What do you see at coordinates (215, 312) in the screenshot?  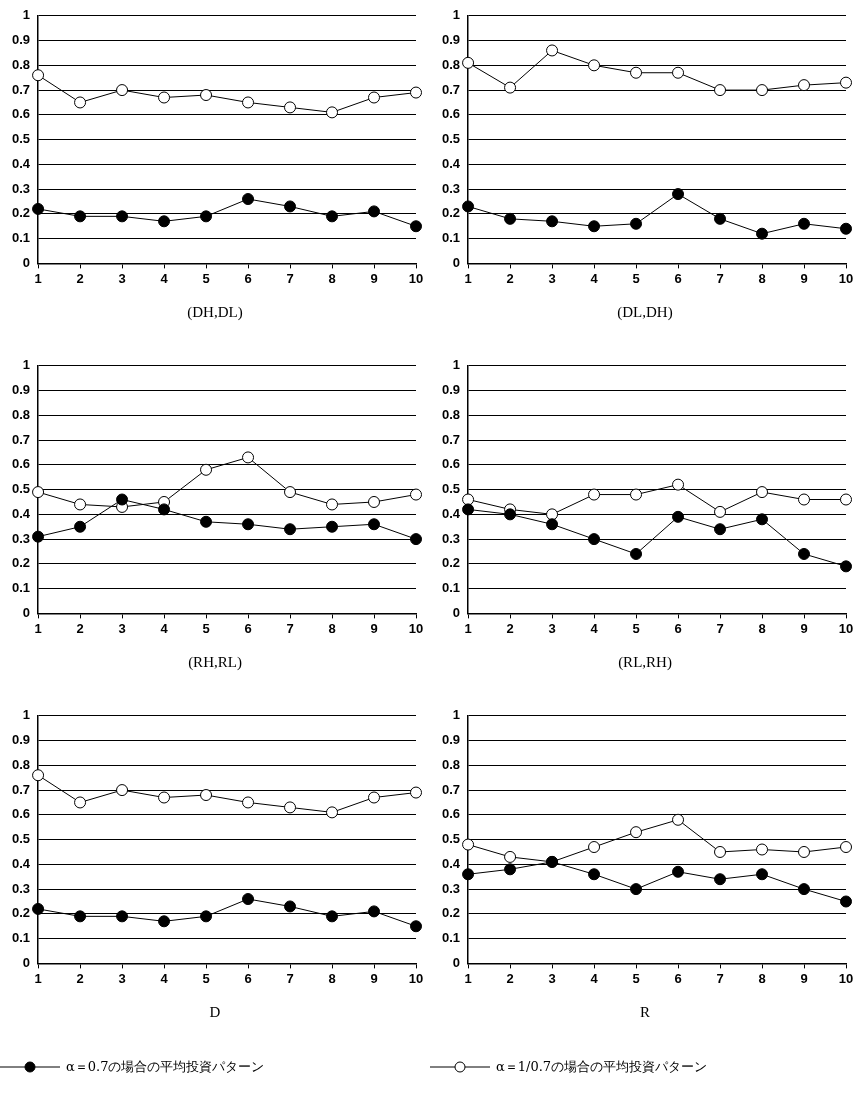 I see `text: (DH,DL)` at bounding box center [215, 312].